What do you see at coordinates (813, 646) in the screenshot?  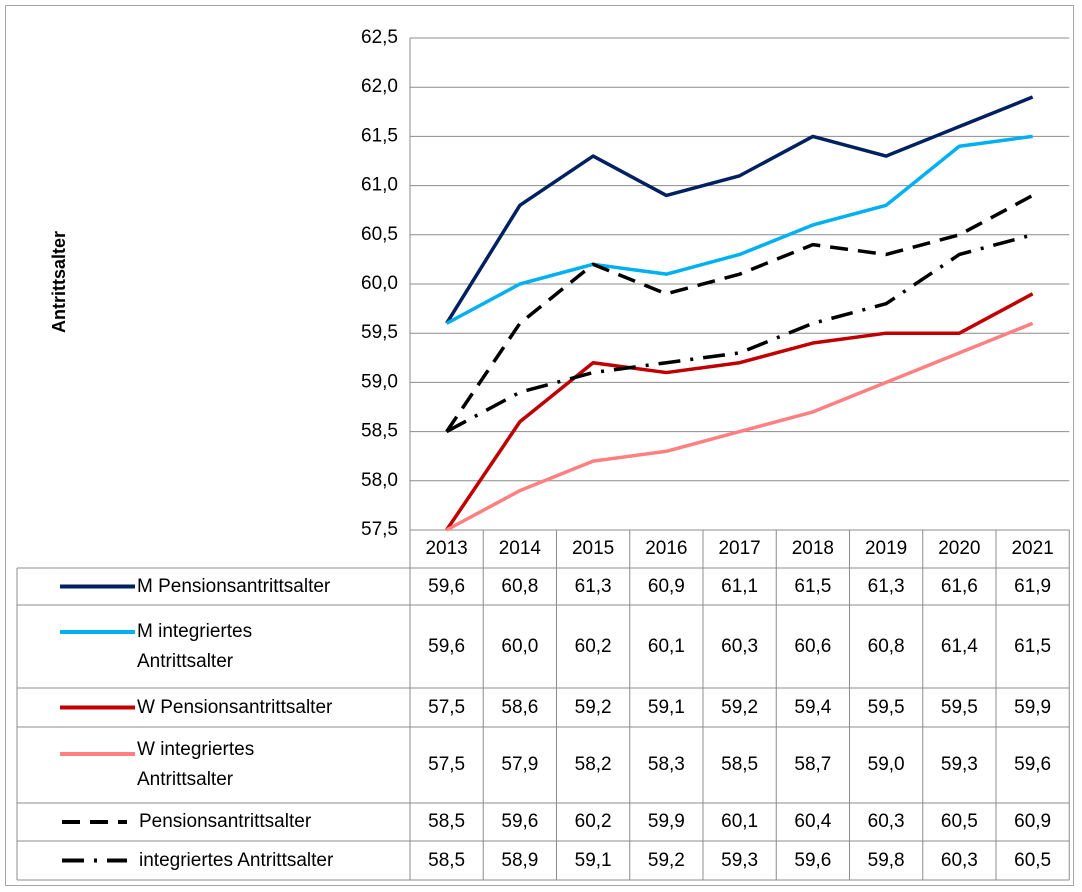 I see `table-value: 60,6` at bounding box center [813, 646].